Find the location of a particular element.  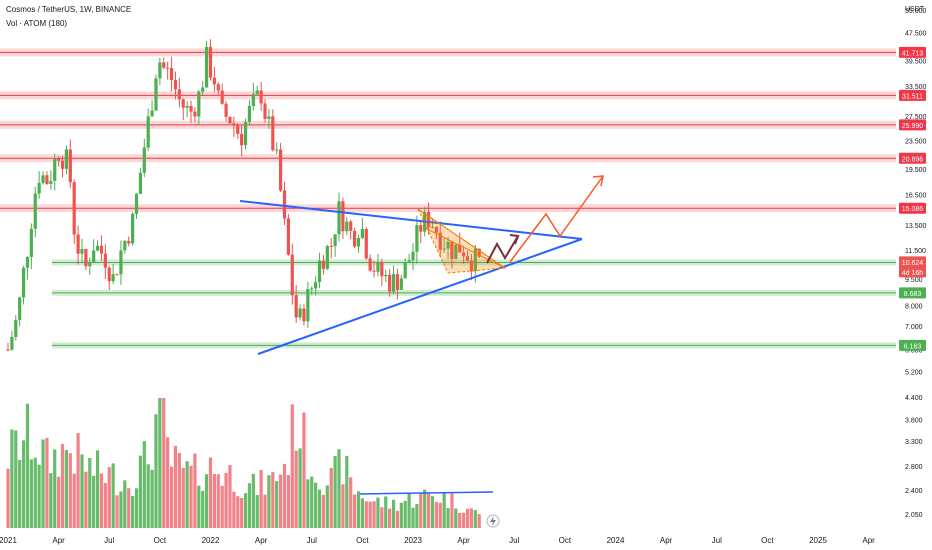

resistance-price-tag-text: 15.086 is located at coordinates (913, 209).